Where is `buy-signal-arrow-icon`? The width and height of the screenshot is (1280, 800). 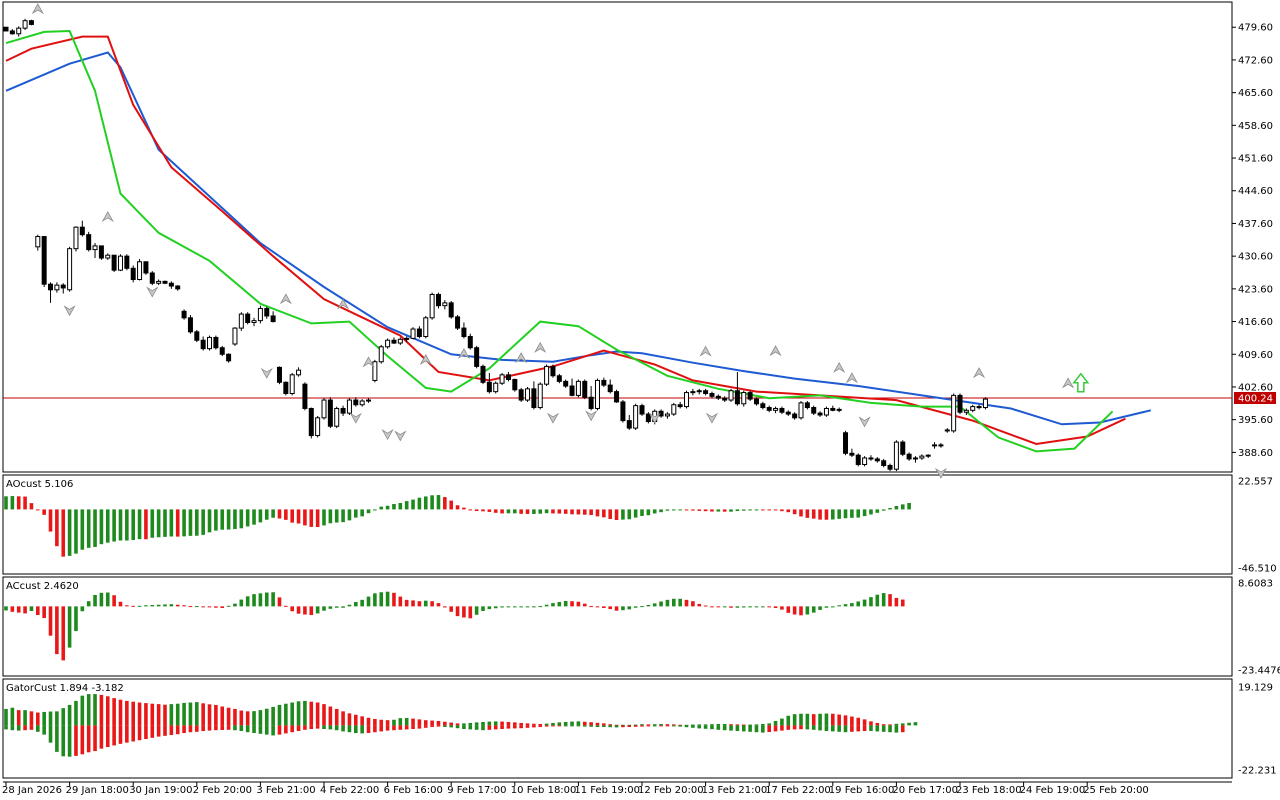
buy-signal-arrow-icon is located at coordinates (1081, 382).